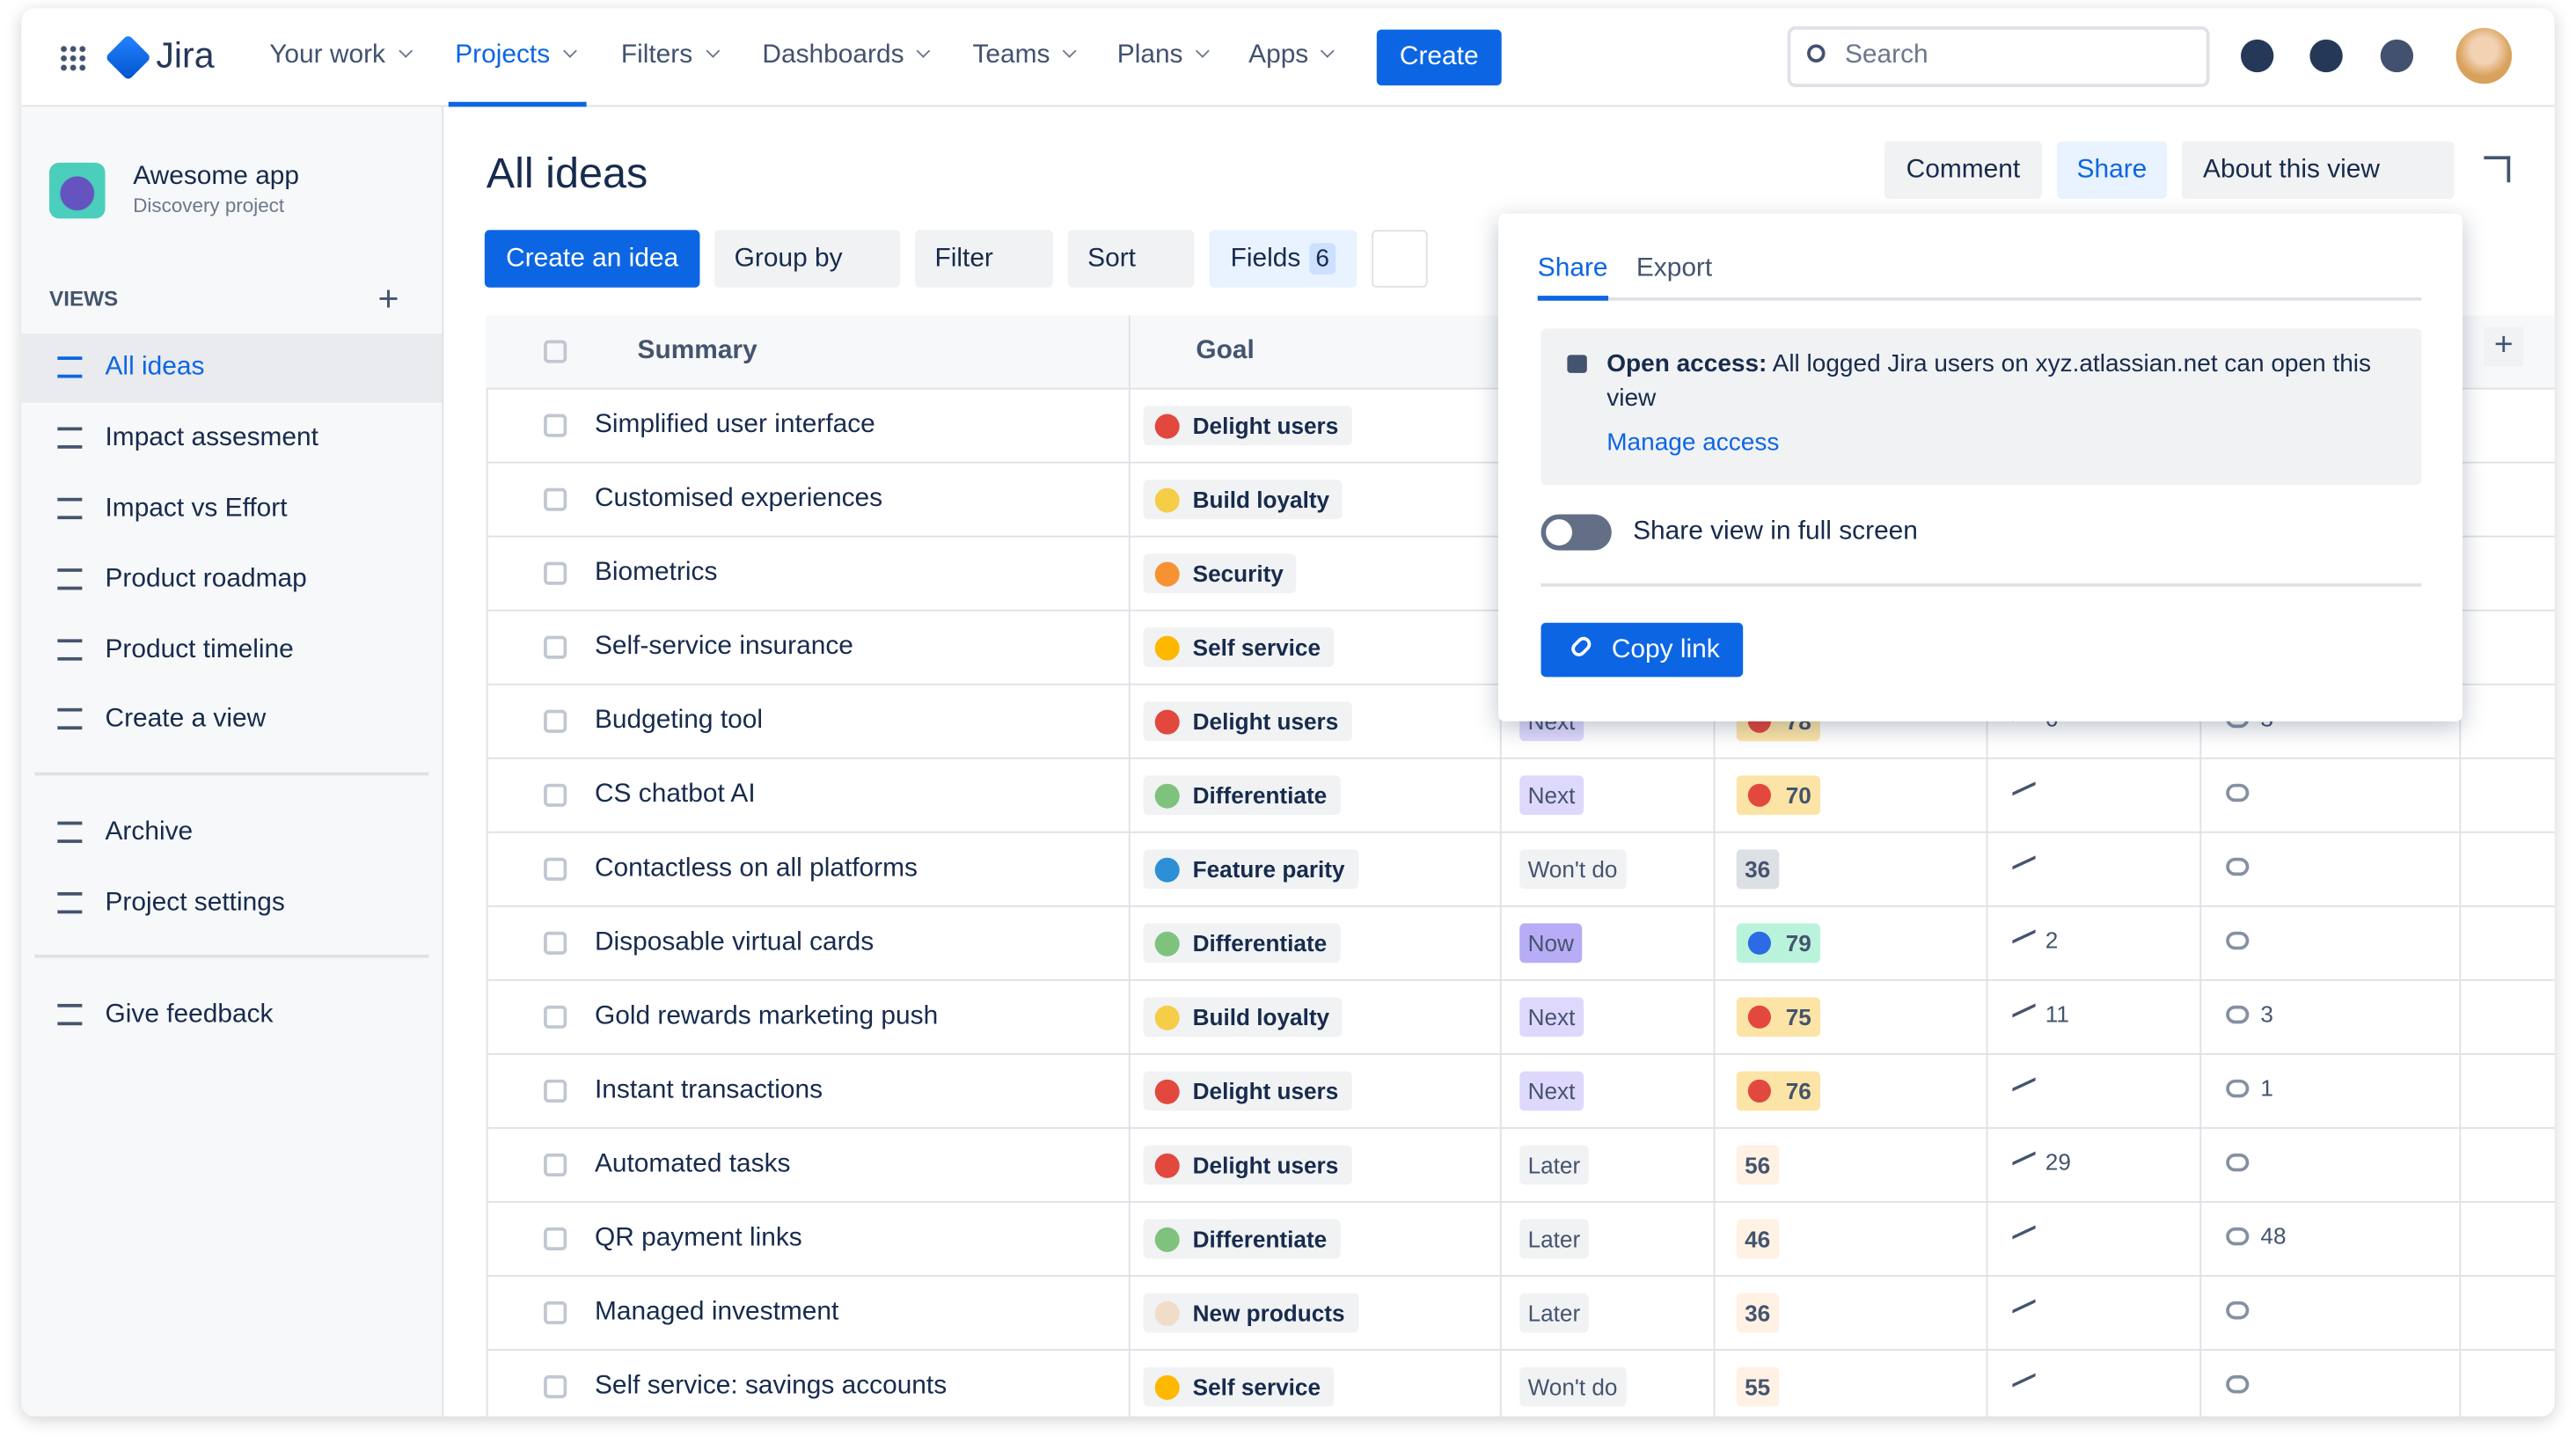 The width and height of the screenshot is (2576, 1451). I want to click on create-view: Create a view, so click(186, 719).